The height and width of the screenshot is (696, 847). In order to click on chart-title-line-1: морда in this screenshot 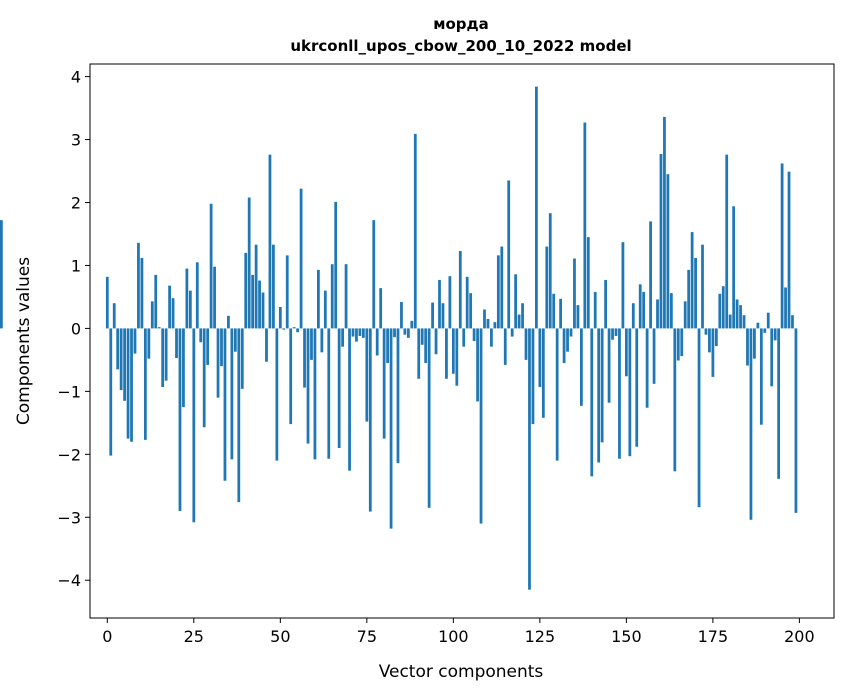, I will do `click(461, 24)`.